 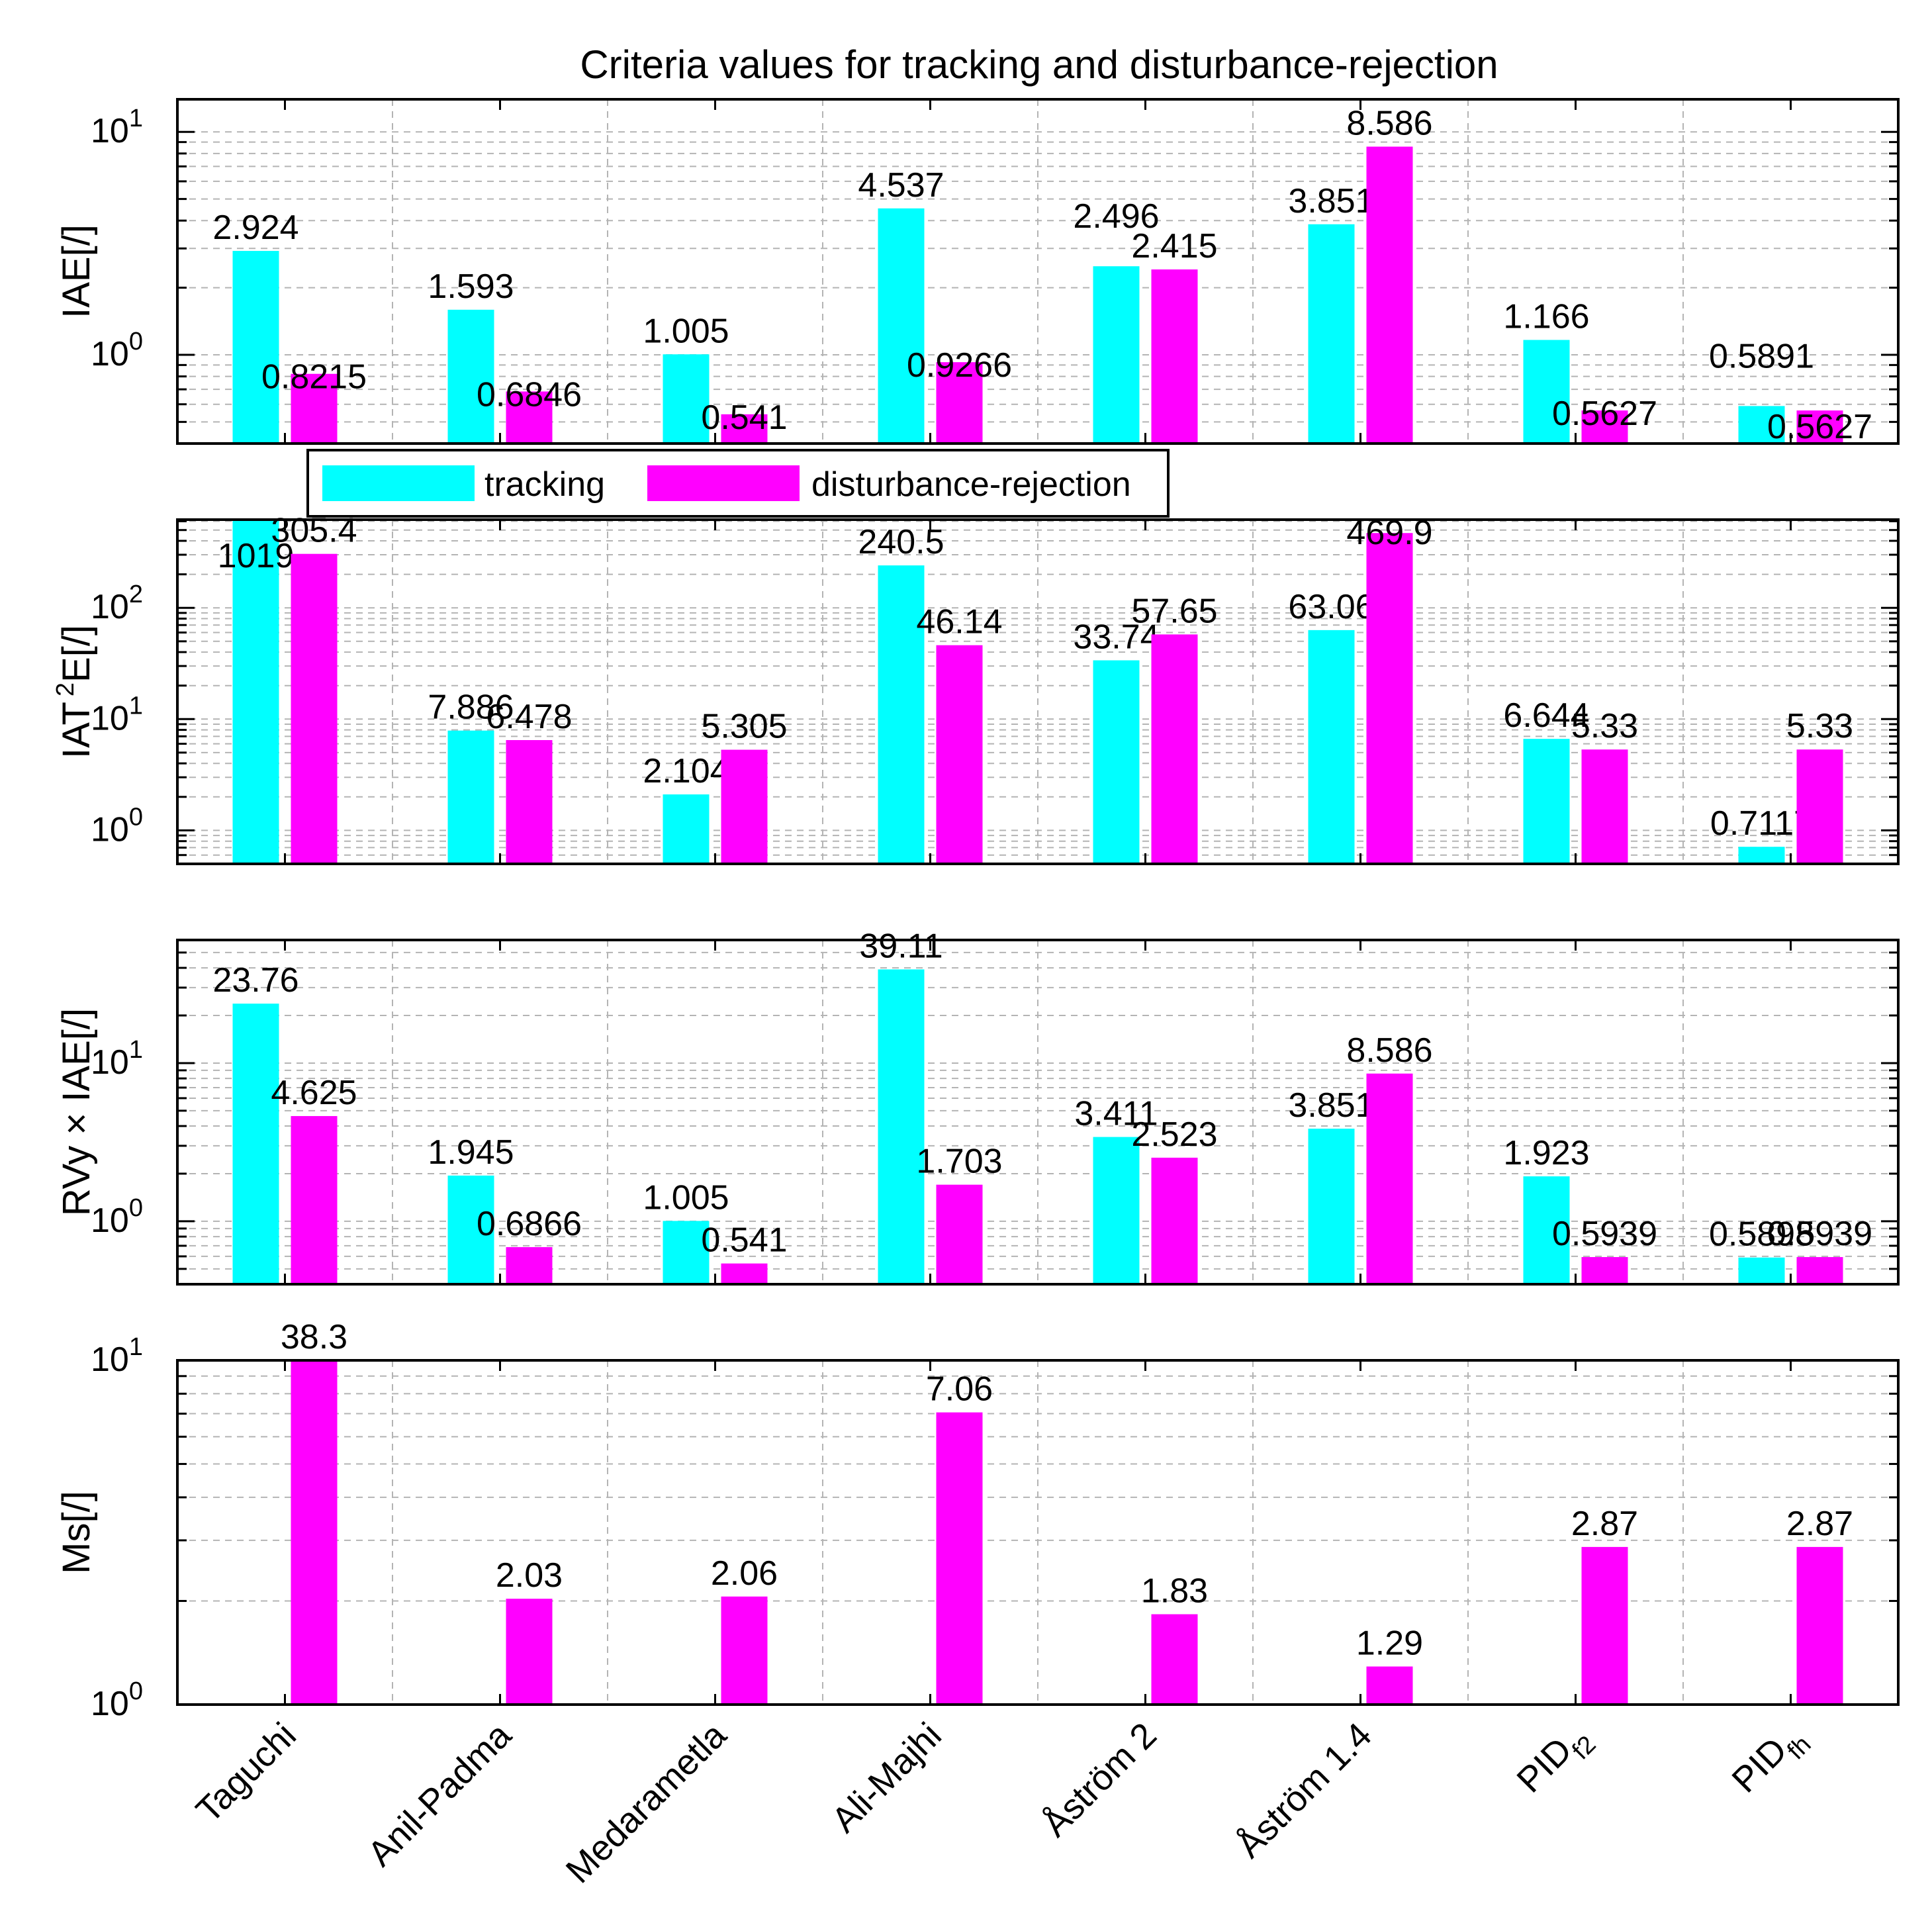 What do you see at coordinates (959, 1162) in the screenshot?
I see `data-label: 1.703` at bounding box center [959, 1162].